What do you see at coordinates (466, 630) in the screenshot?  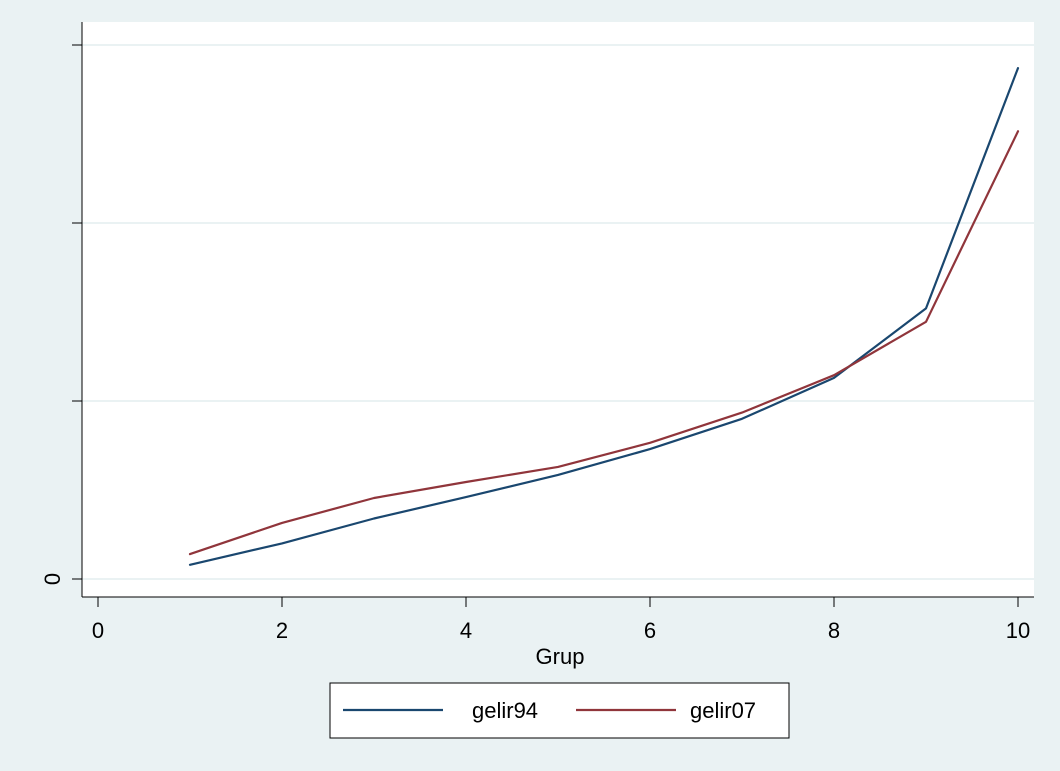 I see `x-tick-label: 4` at bounding box center [466, 630].